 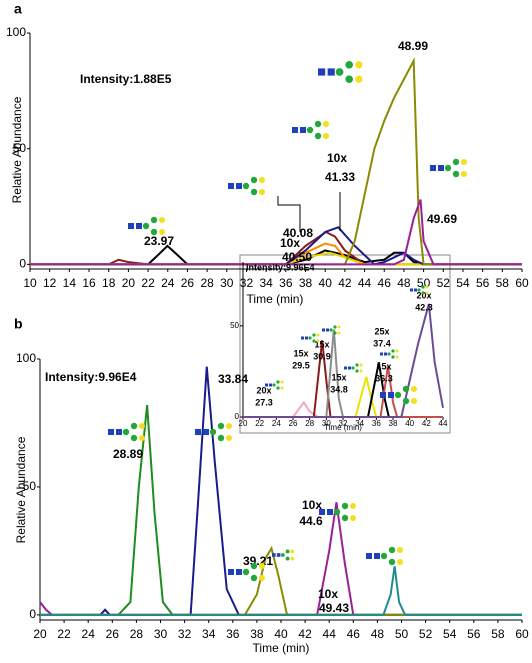 I want to click on x-tick-label: 46, so click(x=354, y=634).